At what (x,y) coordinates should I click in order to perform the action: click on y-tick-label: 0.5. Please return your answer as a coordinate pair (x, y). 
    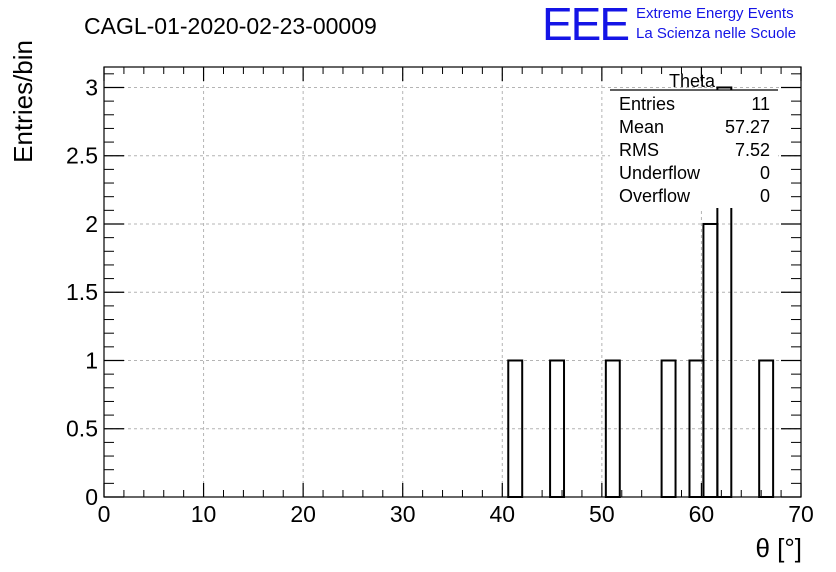
    Looking at the image, I should click on (82, 429).